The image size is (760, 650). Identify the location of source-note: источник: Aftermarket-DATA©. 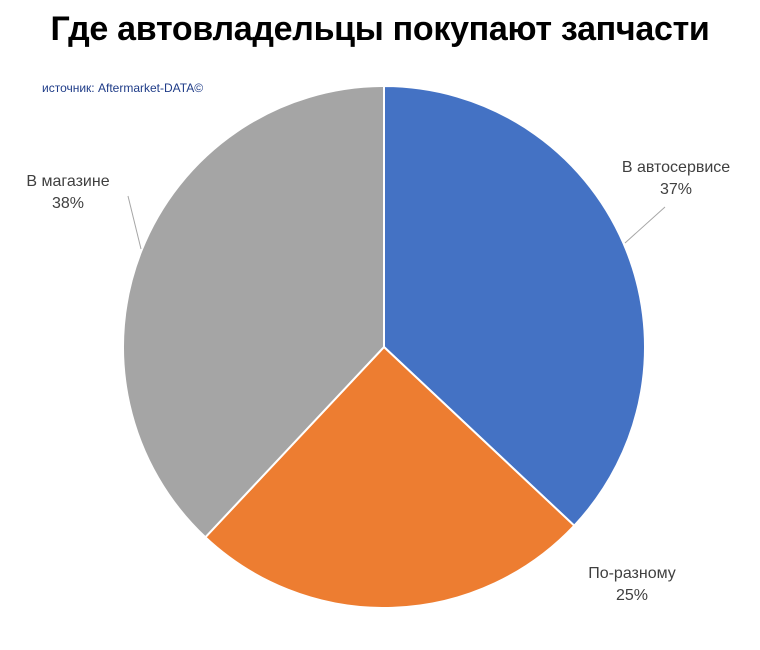
(123, 88).